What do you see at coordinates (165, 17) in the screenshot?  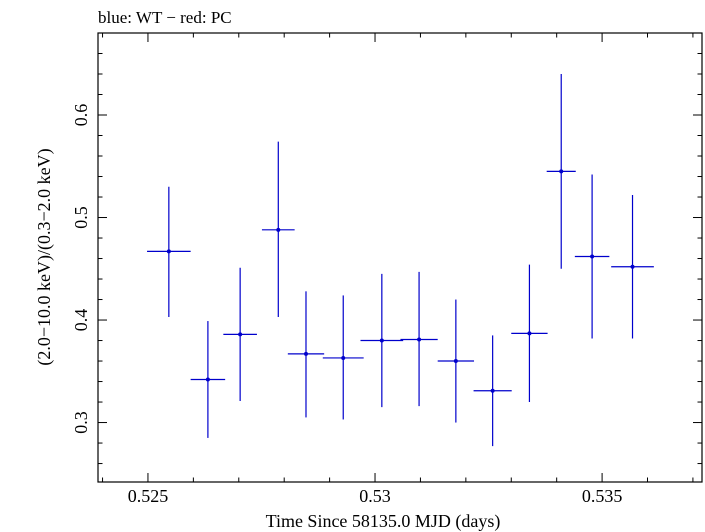 I see `chart-title: blue: WT − red: PC` at bounding box center [165, 17].